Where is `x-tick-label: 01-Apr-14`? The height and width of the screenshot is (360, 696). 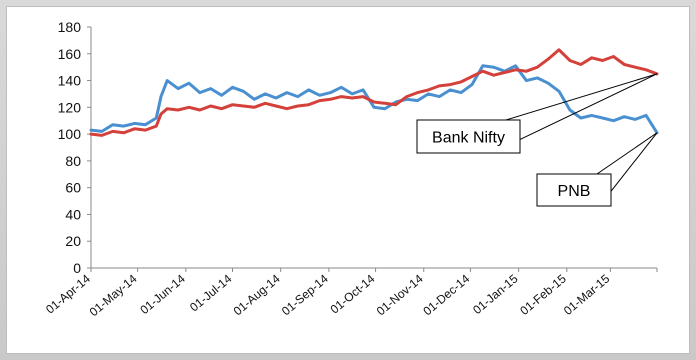
x-tick-label: 01-Apr-14 is located at coordinates (68, 293).